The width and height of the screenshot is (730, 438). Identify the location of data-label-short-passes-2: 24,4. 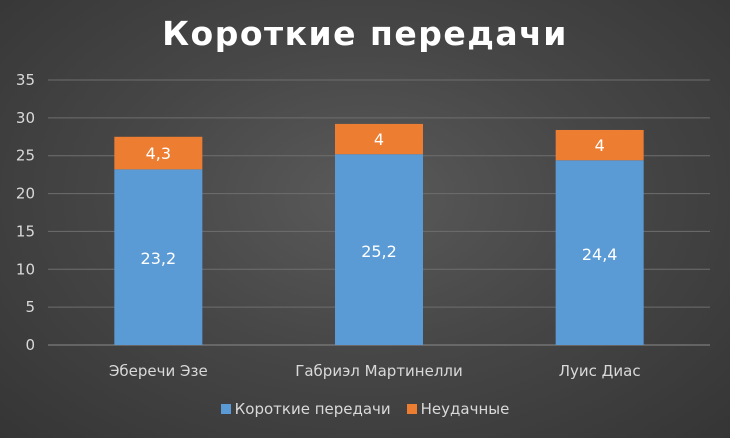
(600, 254).